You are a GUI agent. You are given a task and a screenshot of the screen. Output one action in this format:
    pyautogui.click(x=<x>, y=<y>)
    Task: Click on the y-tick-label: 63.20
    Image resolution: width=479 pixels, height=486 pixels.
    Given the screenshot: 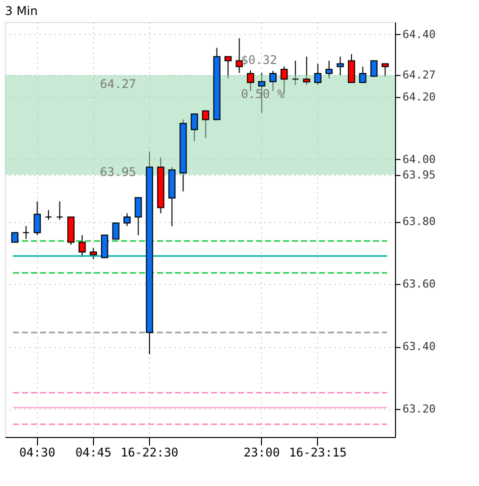 What is the action you would take?
    pyautogui.click(x=419, y=409)
    